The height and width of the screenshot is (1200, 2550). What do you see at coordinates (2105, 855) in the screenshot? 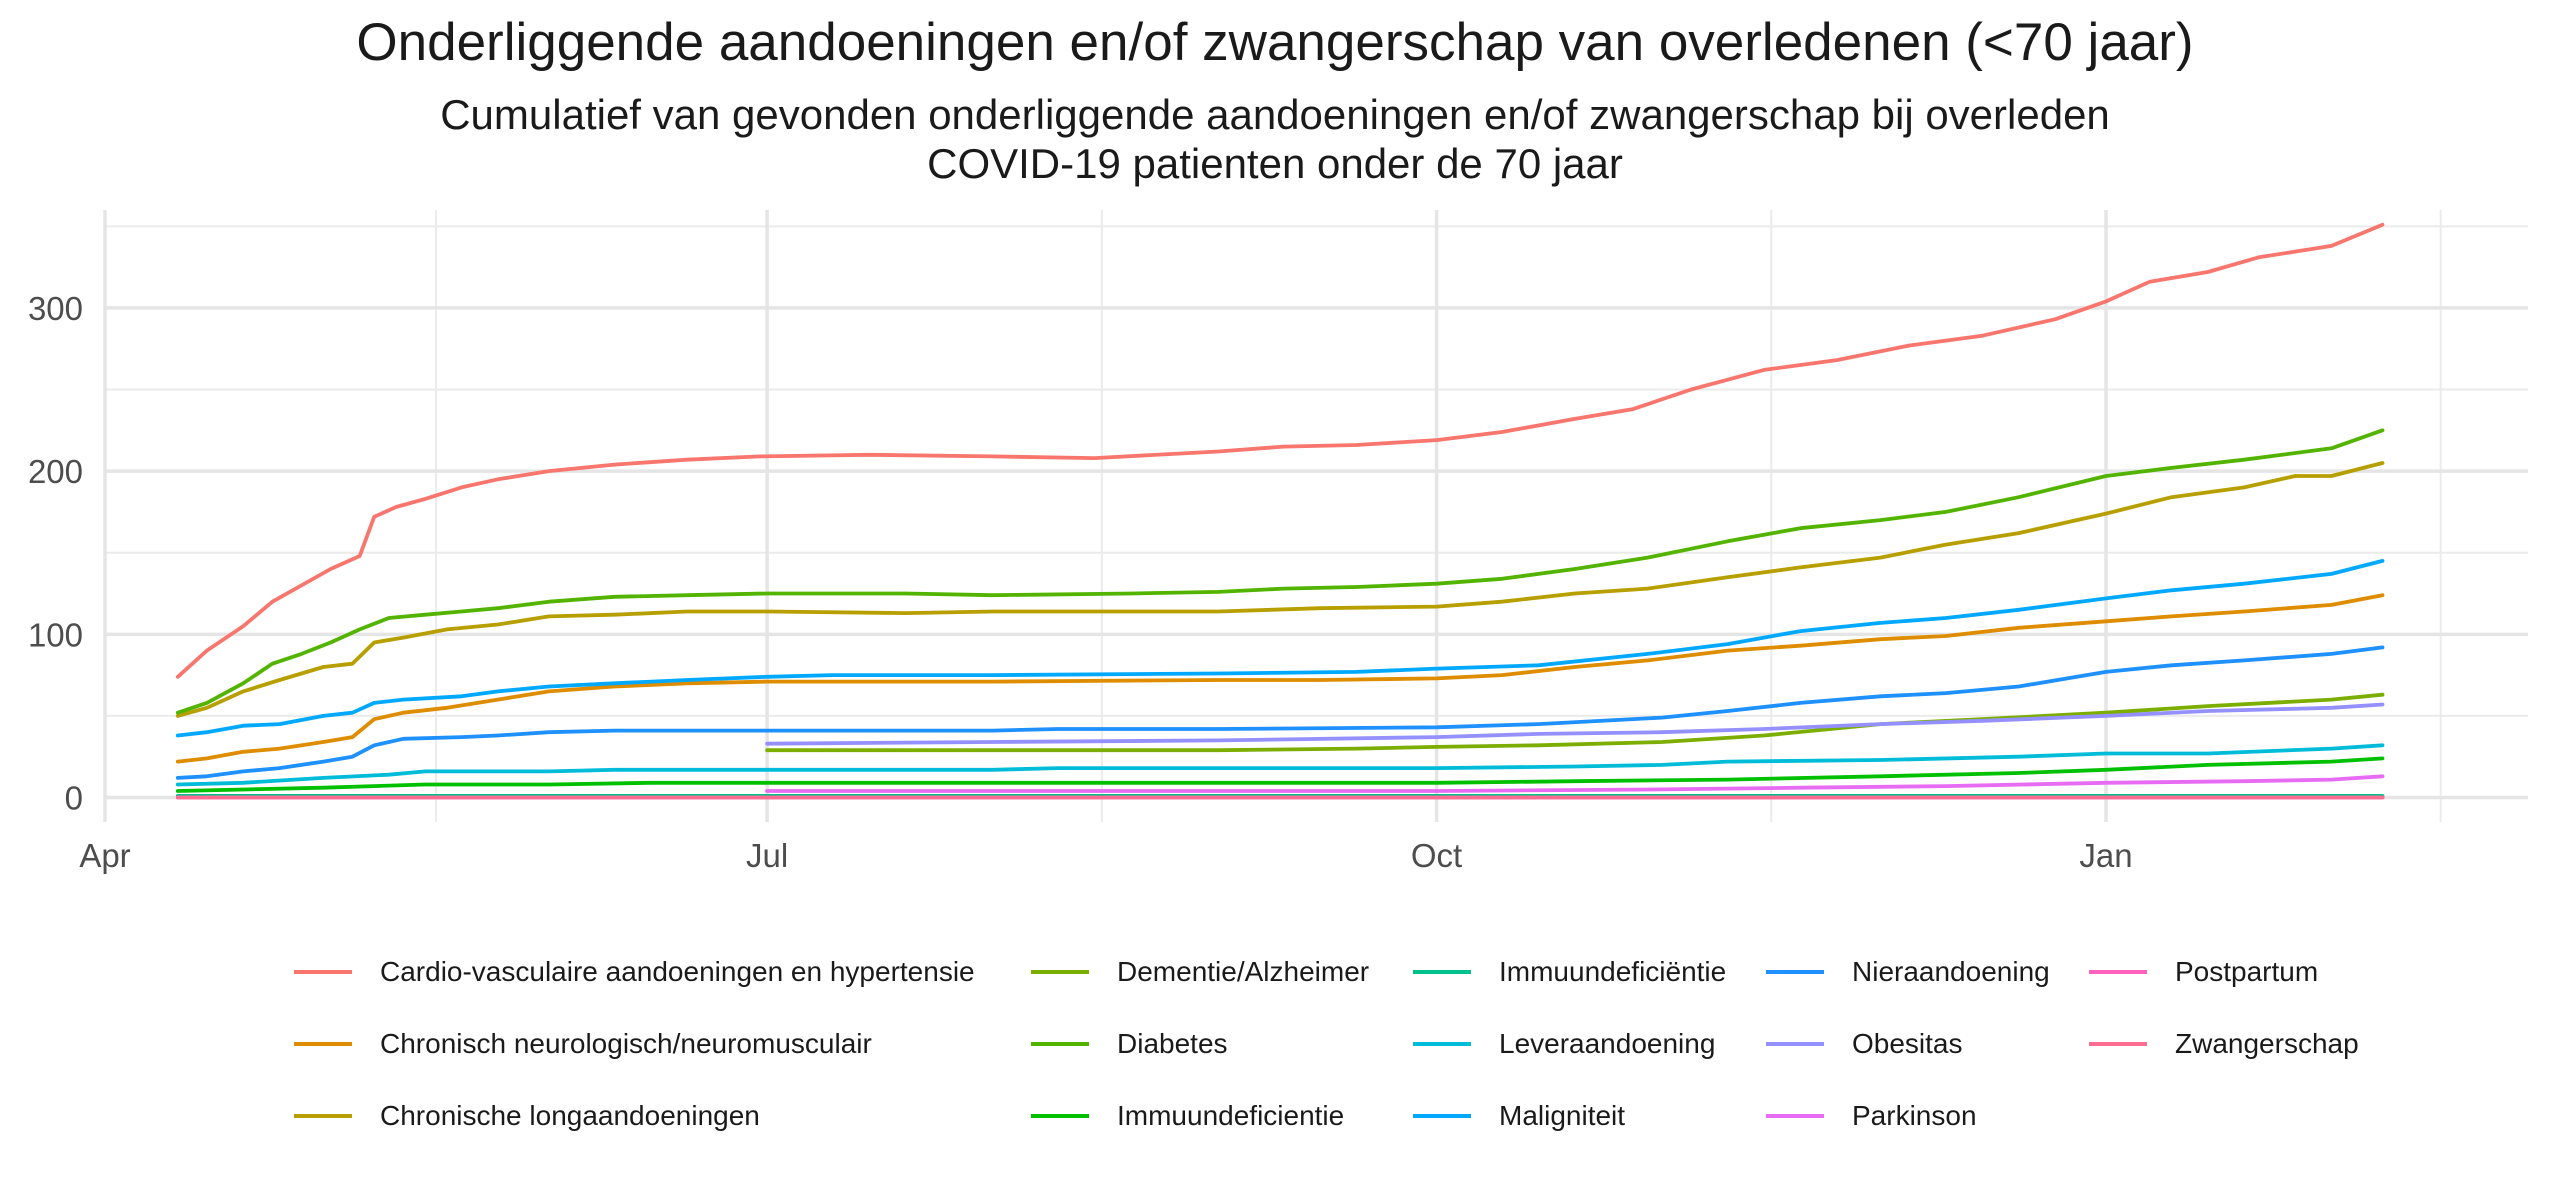
I see `x-tick-label: Jan` at bounding box center [2105, 855].